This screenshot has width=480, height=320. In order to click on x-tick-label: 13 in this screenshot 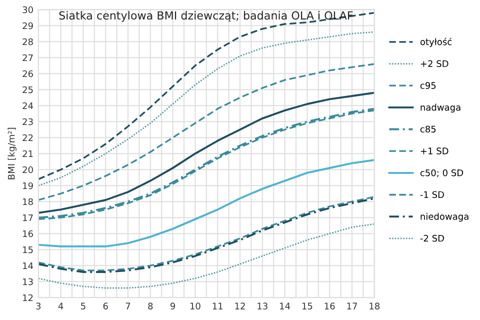, I will do `click(263, 306)`.